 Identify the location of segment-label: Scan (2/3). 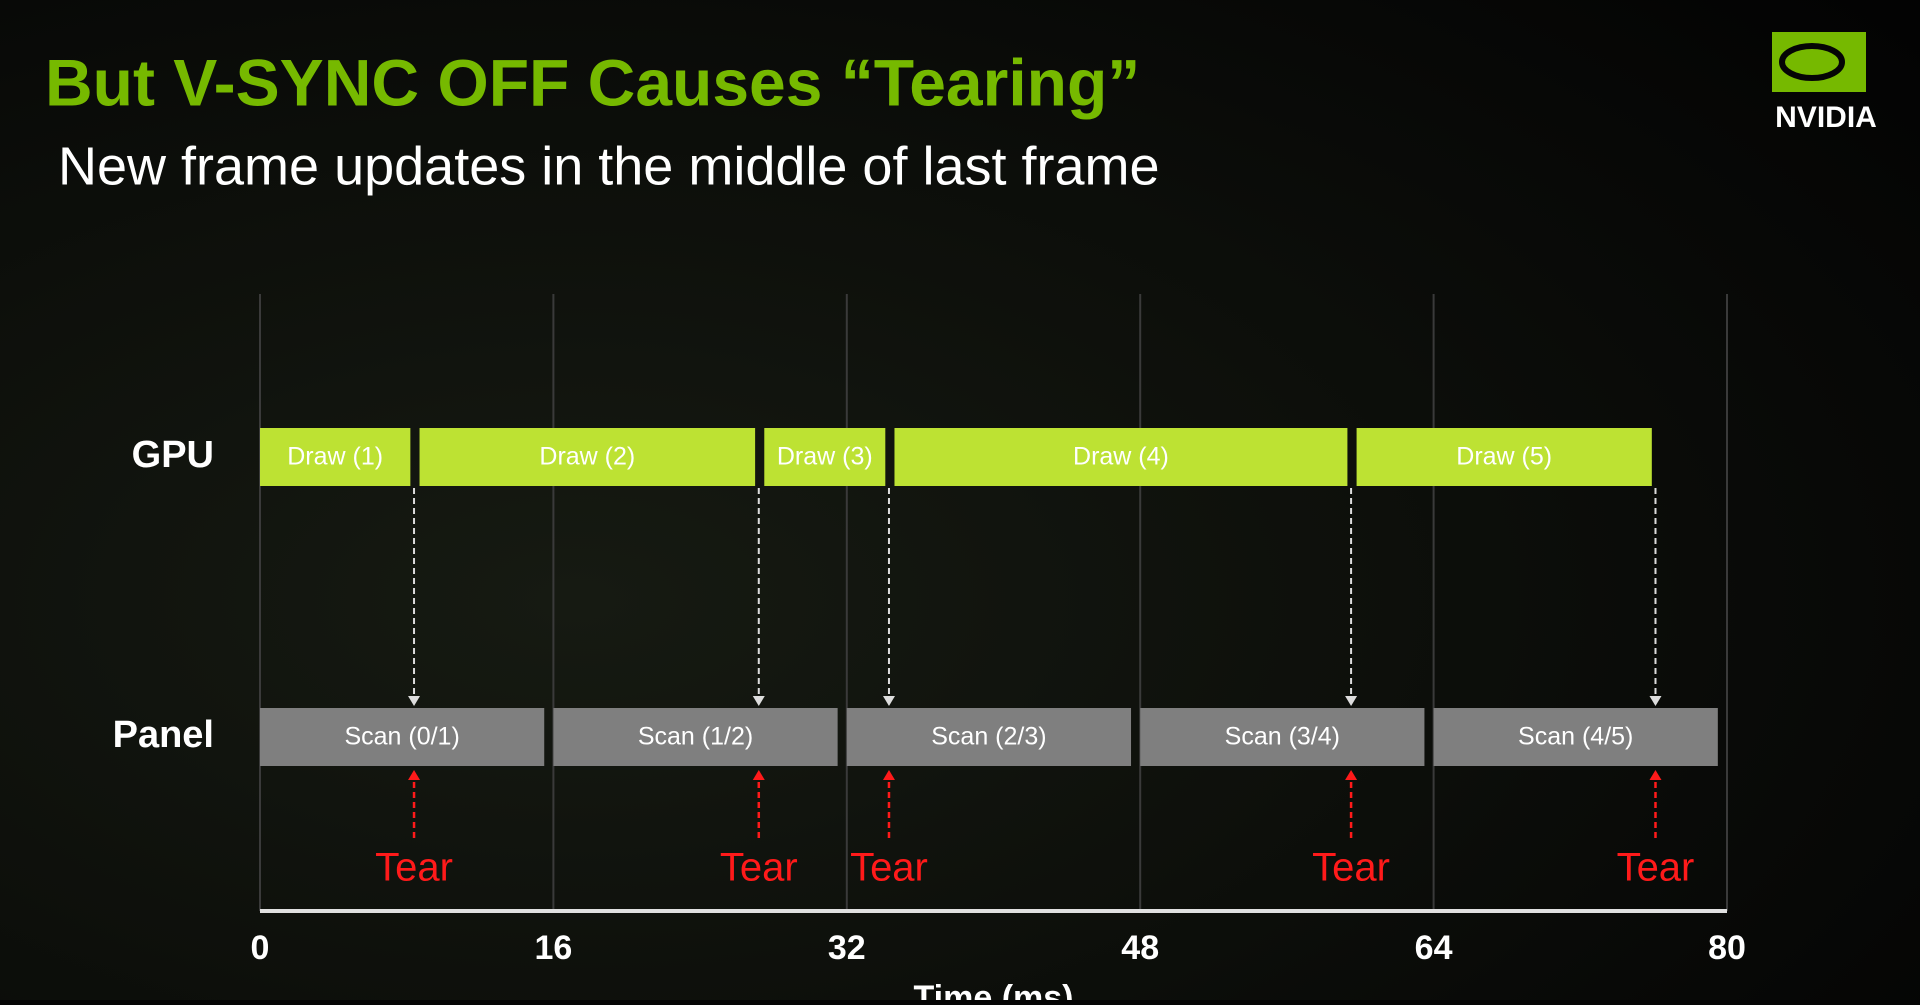
(988, 737).